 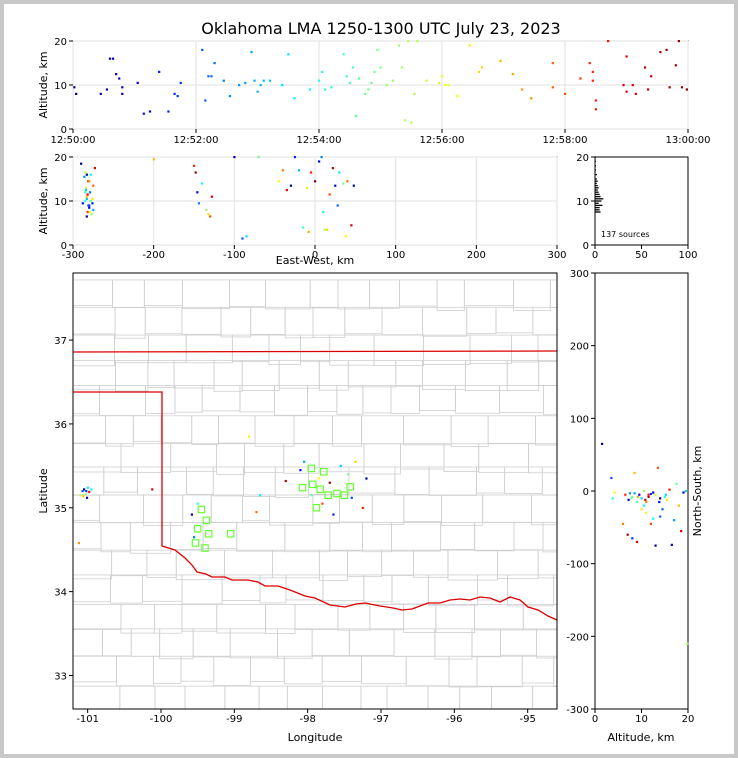 What do you see at coordinates (380, 82) in the screenshot?
I see `altitude-time-points` at bounding box center [380, 82].